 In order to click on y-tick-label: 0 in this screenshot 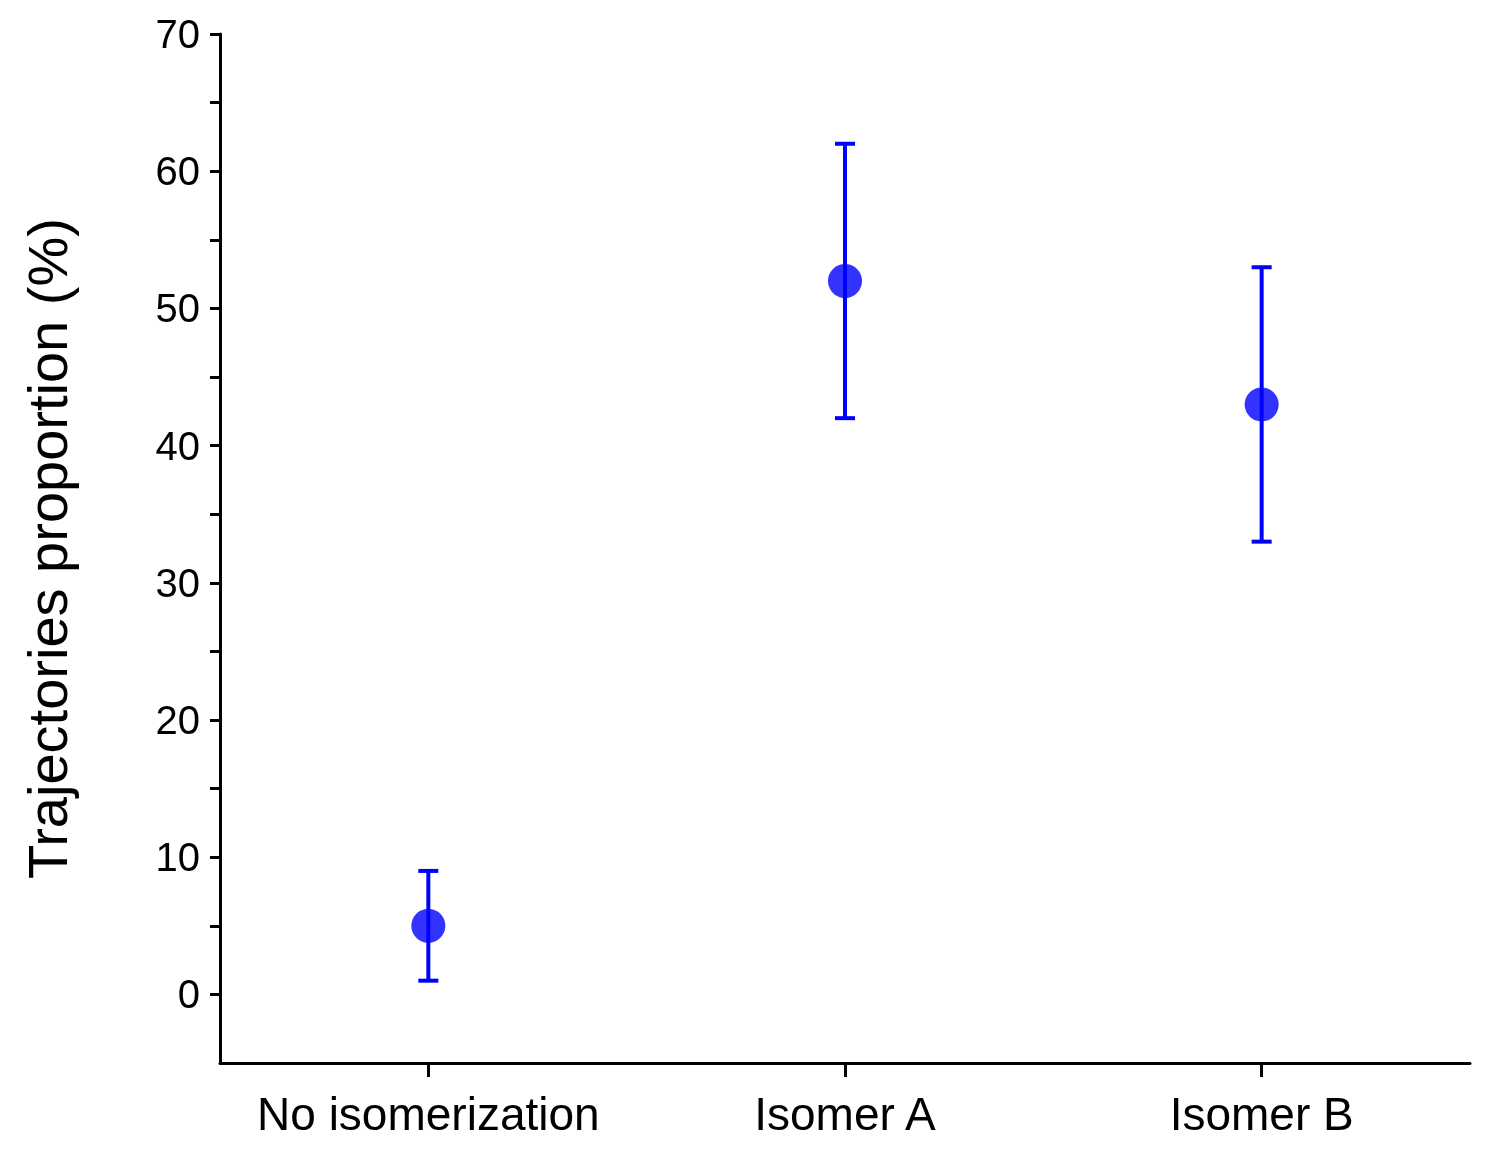, I will do `click(188, 994)`.